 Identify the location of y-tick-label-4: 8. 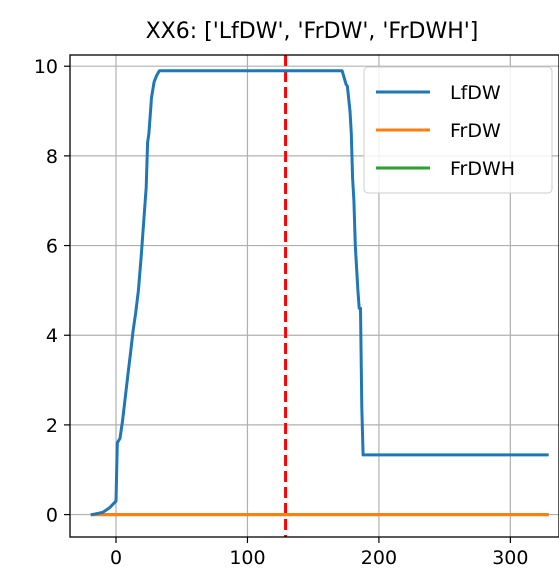
(52, 157).